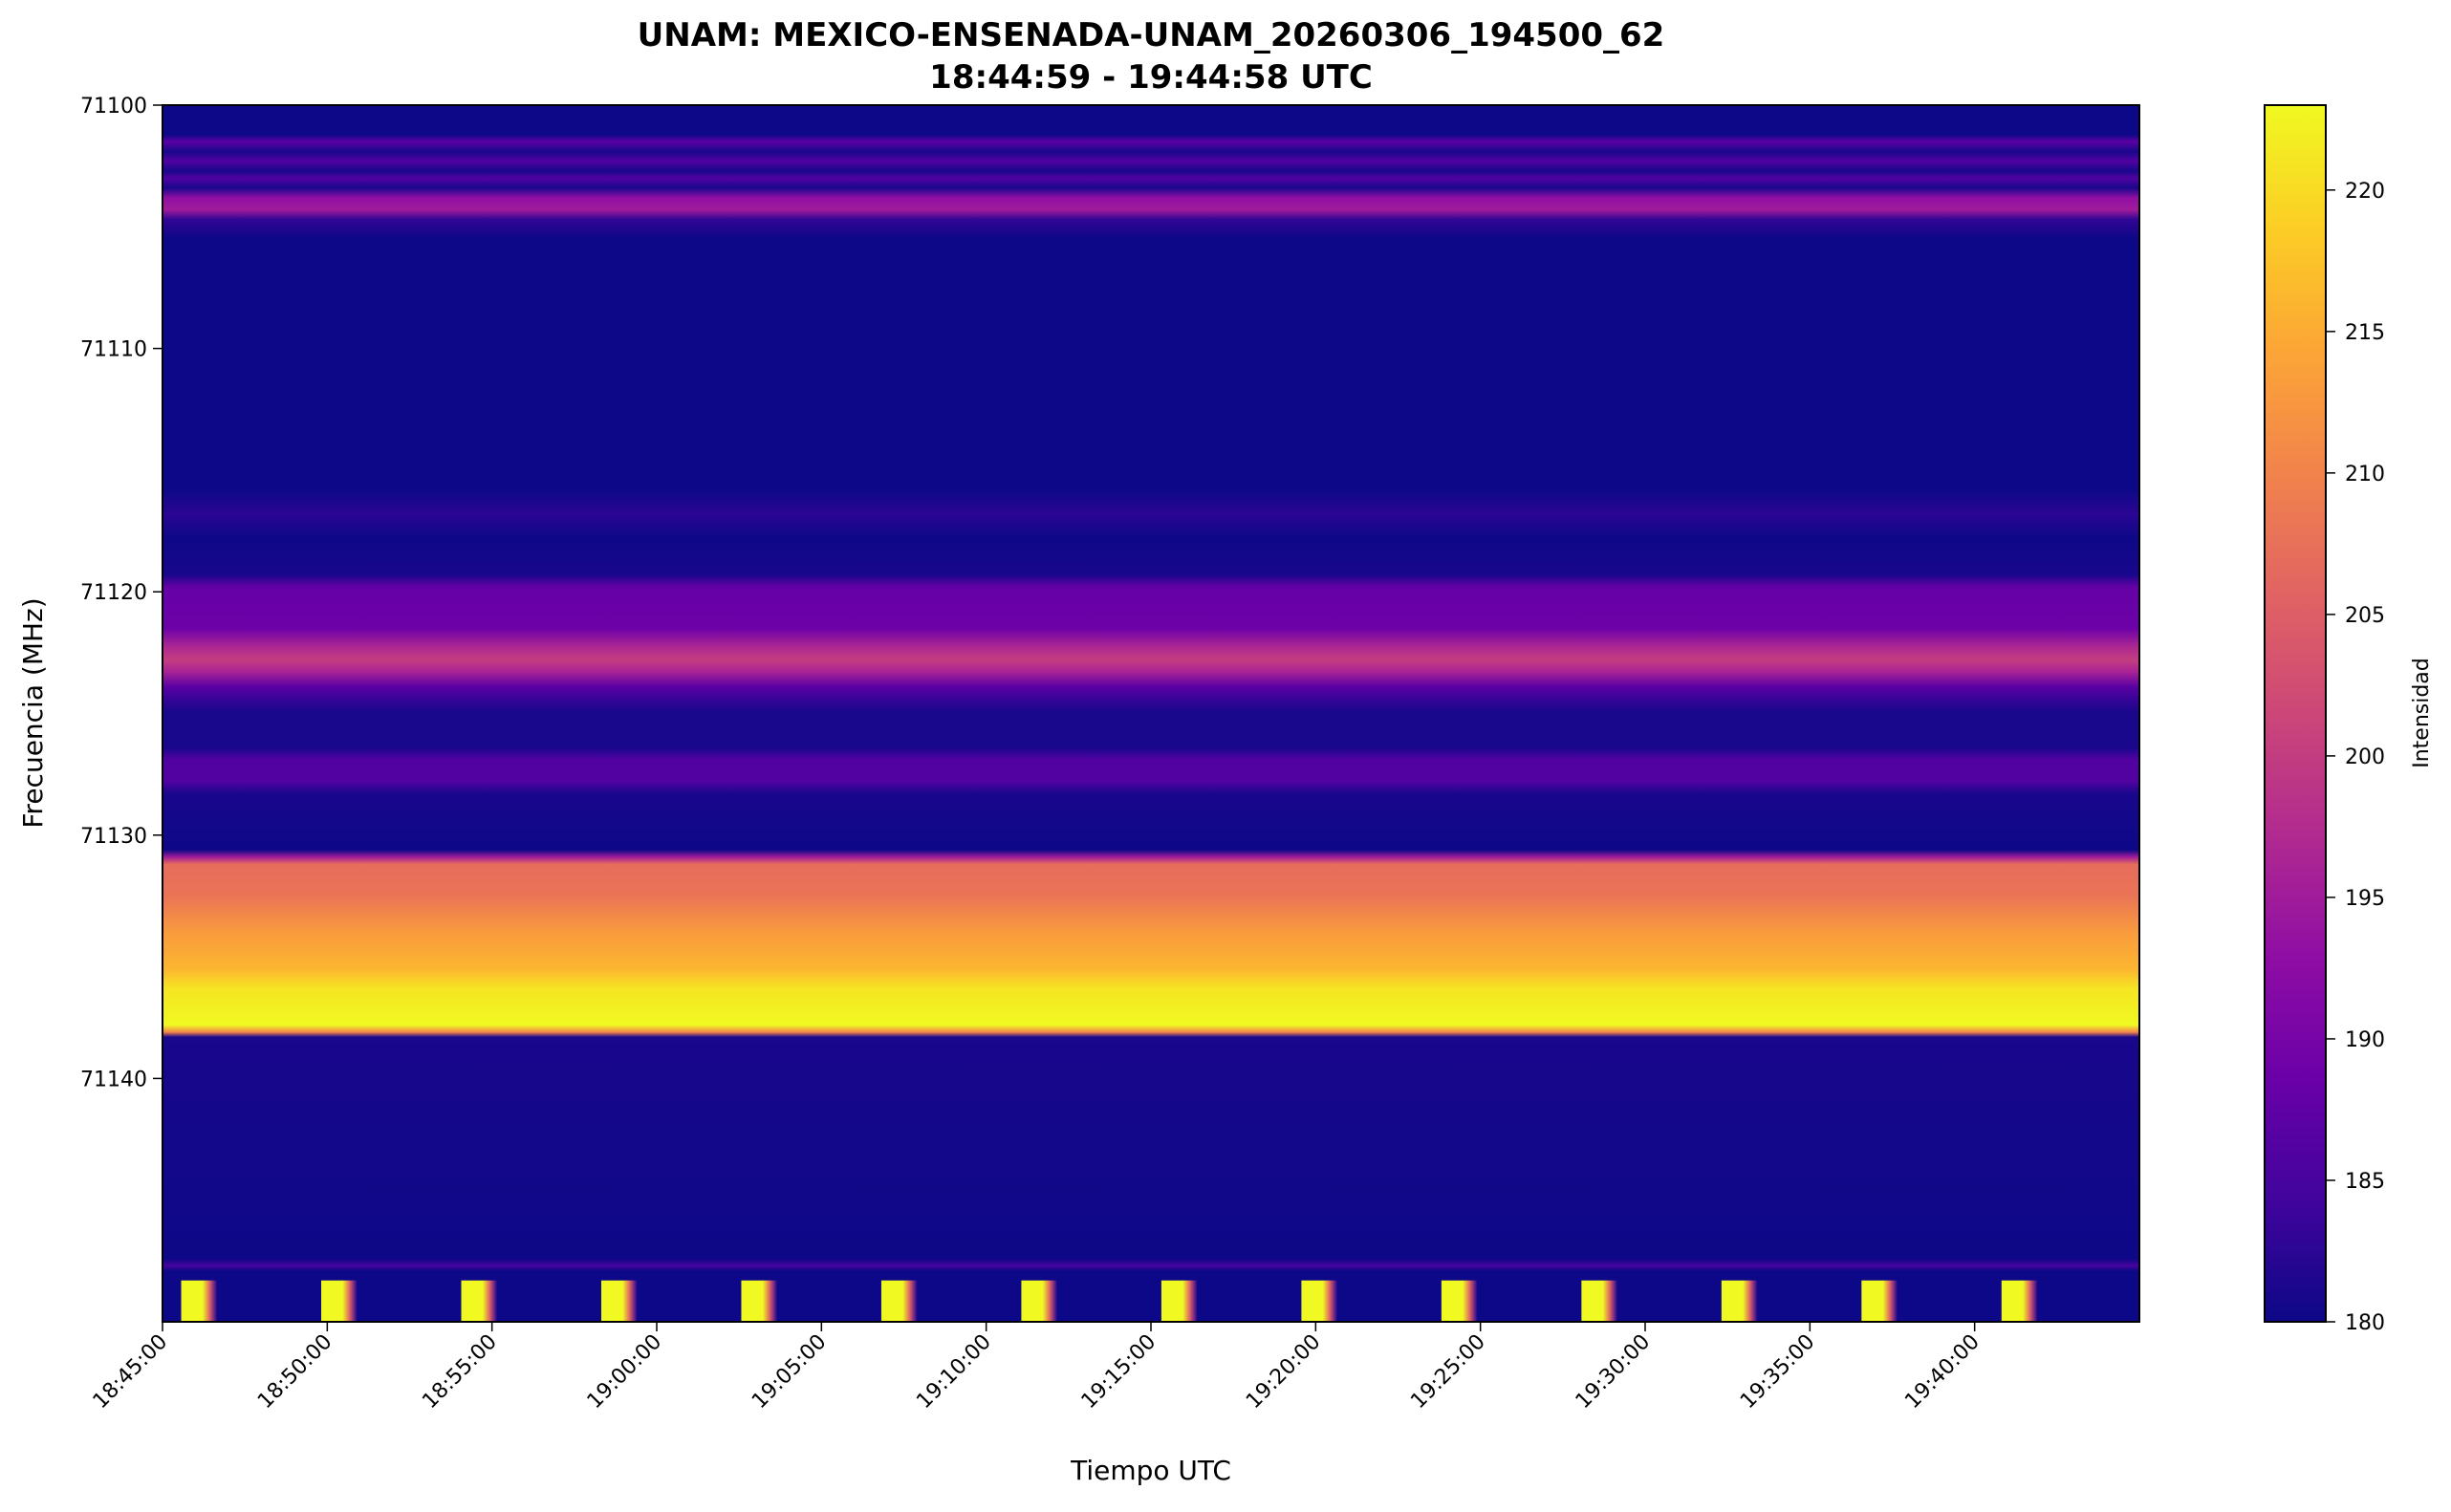 This screenshot has width=2451, height=1512. What do you see at coordinates (1284, 1373) in the screenshot?
I see `x-tick-label: 19:20:00` at bounding box center [1284, 1373].